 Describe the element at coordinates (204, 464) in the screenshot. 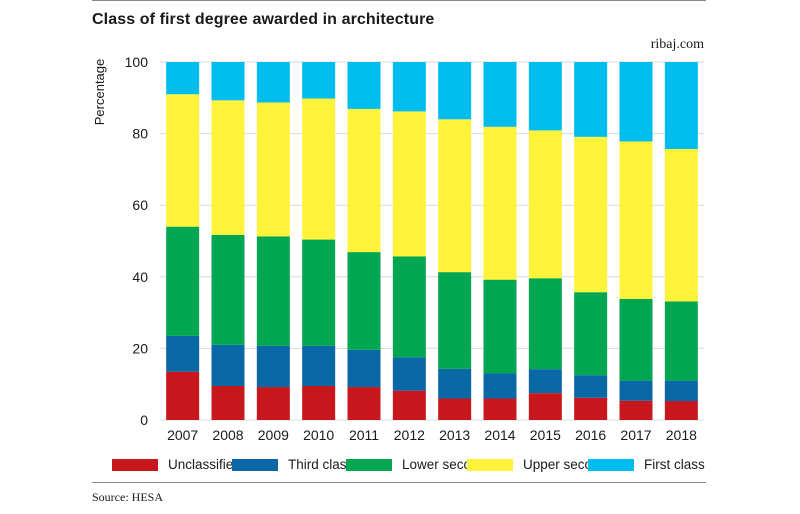

I see `legend-label: Unclassified` at that location.